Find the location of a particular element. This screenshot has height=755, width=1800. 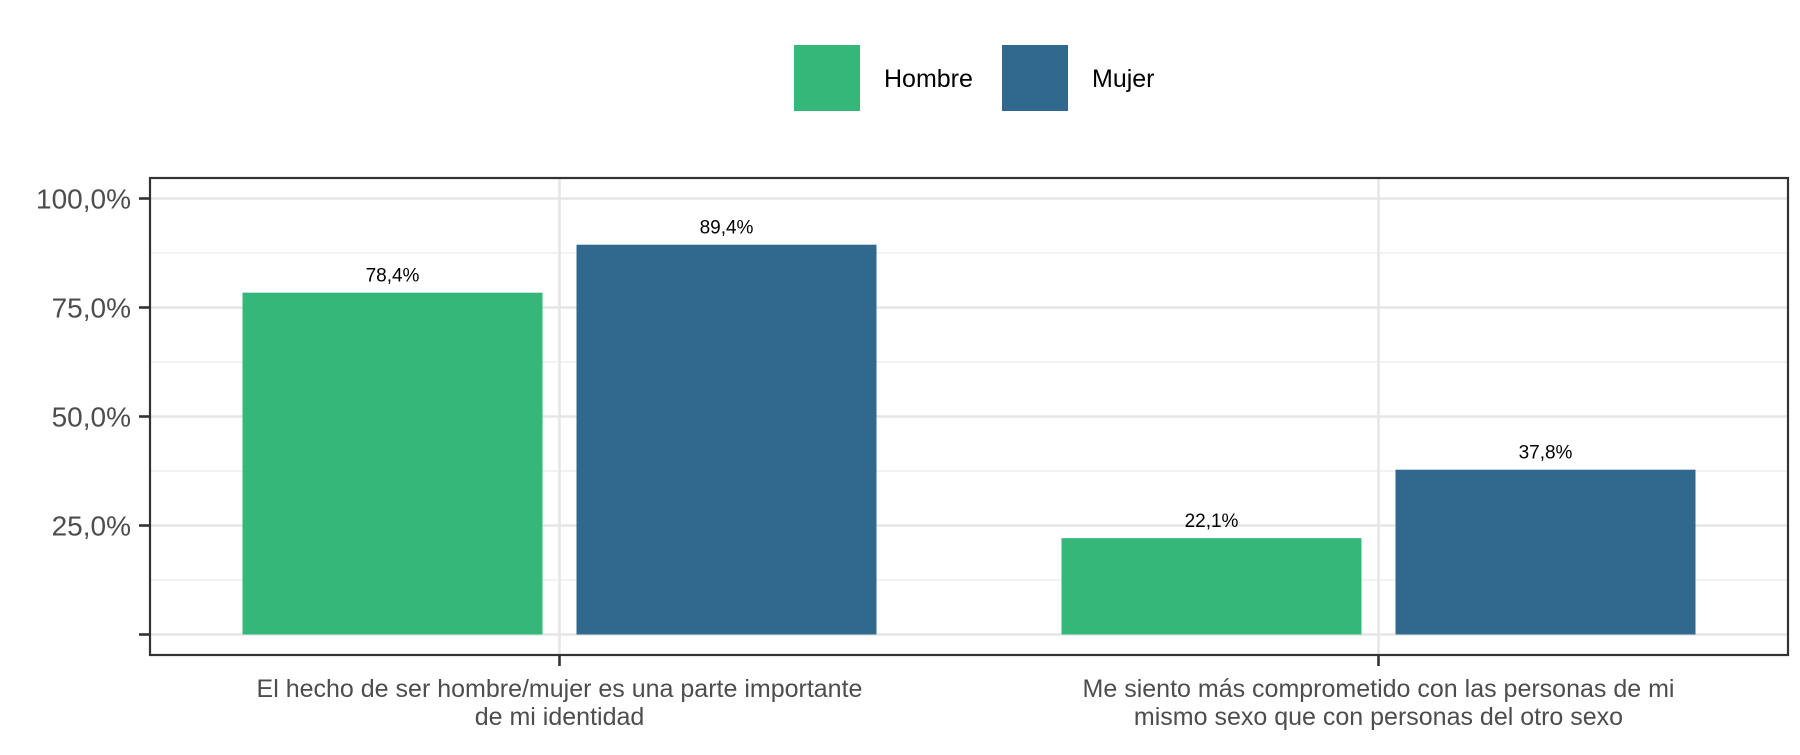

legend-label-hombre: Hombre is located at coordinates (928, 79).